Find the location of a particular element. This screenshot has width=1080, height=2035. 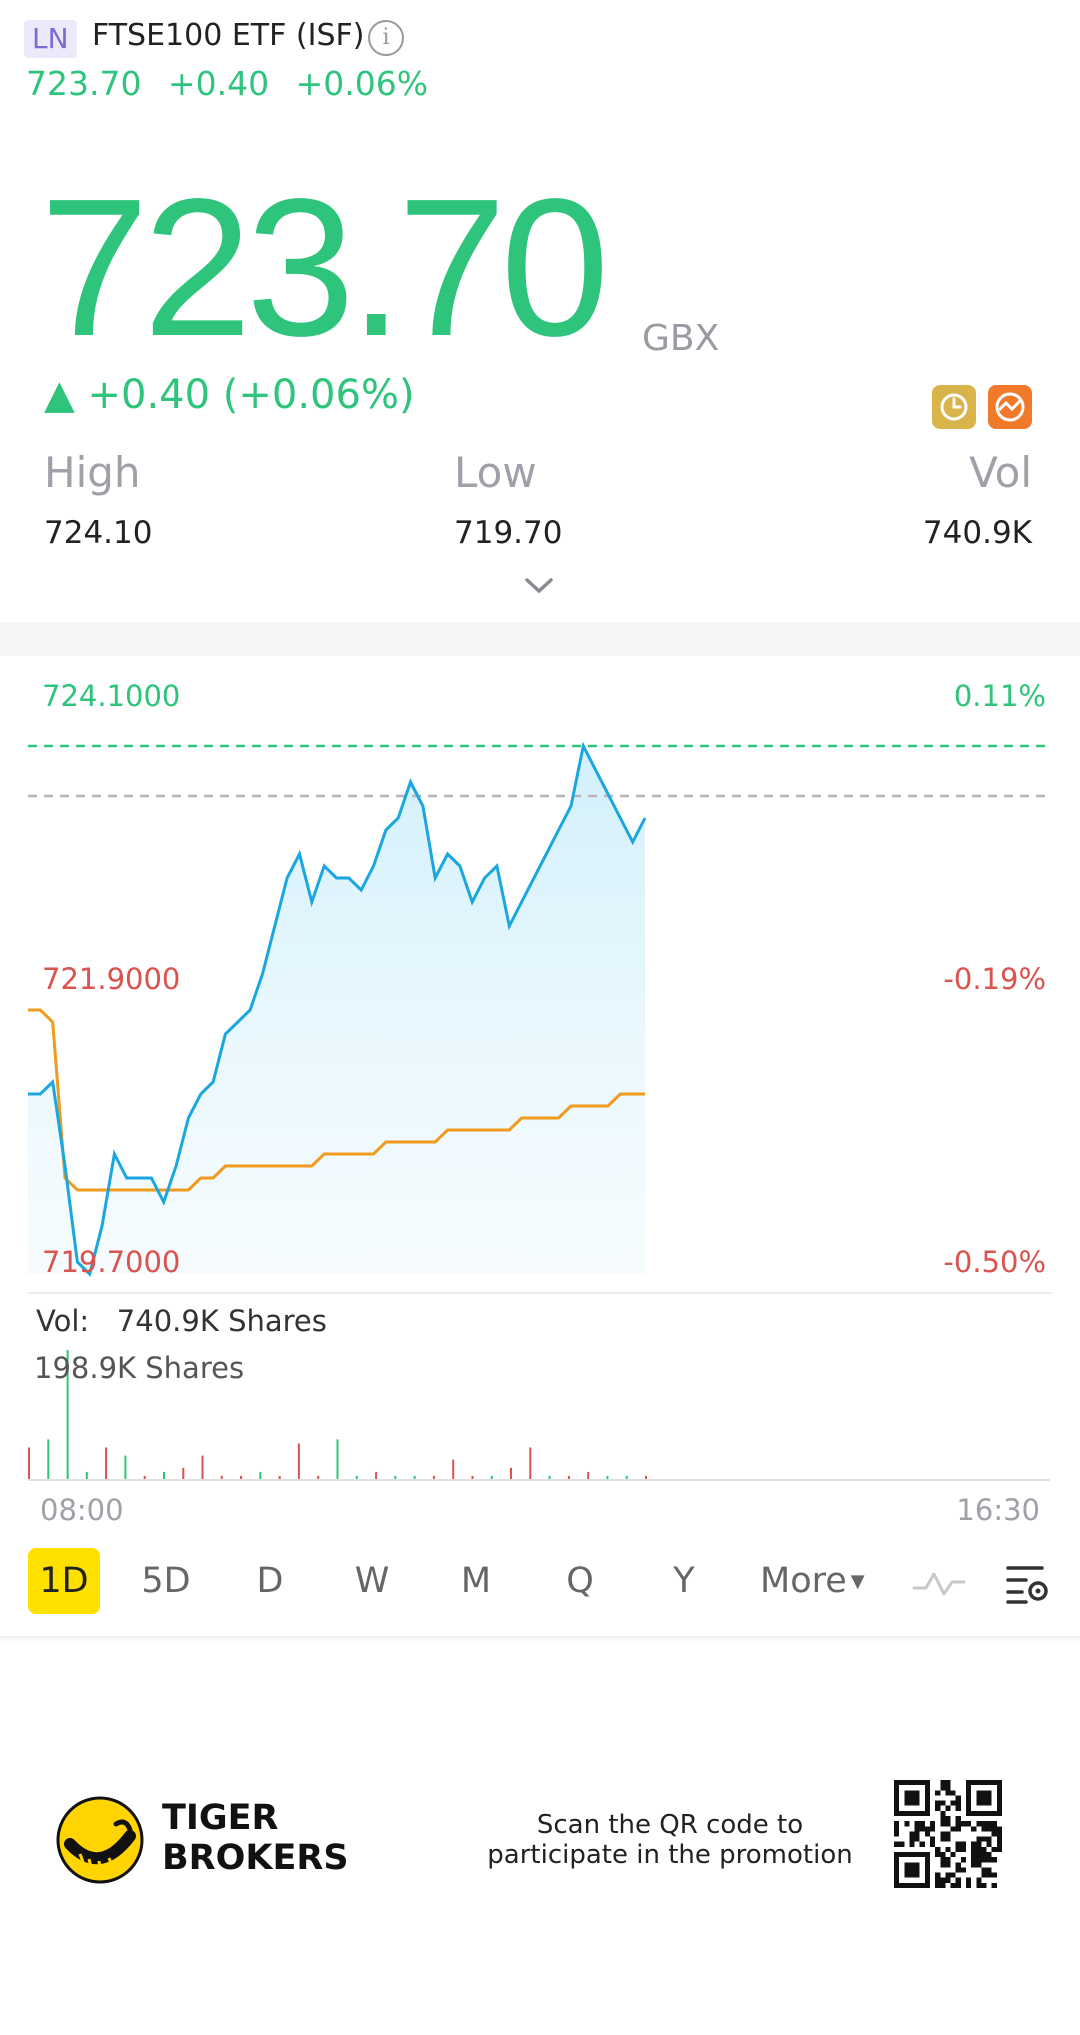

tab-y: Y is located at coordinates (684, 1581).